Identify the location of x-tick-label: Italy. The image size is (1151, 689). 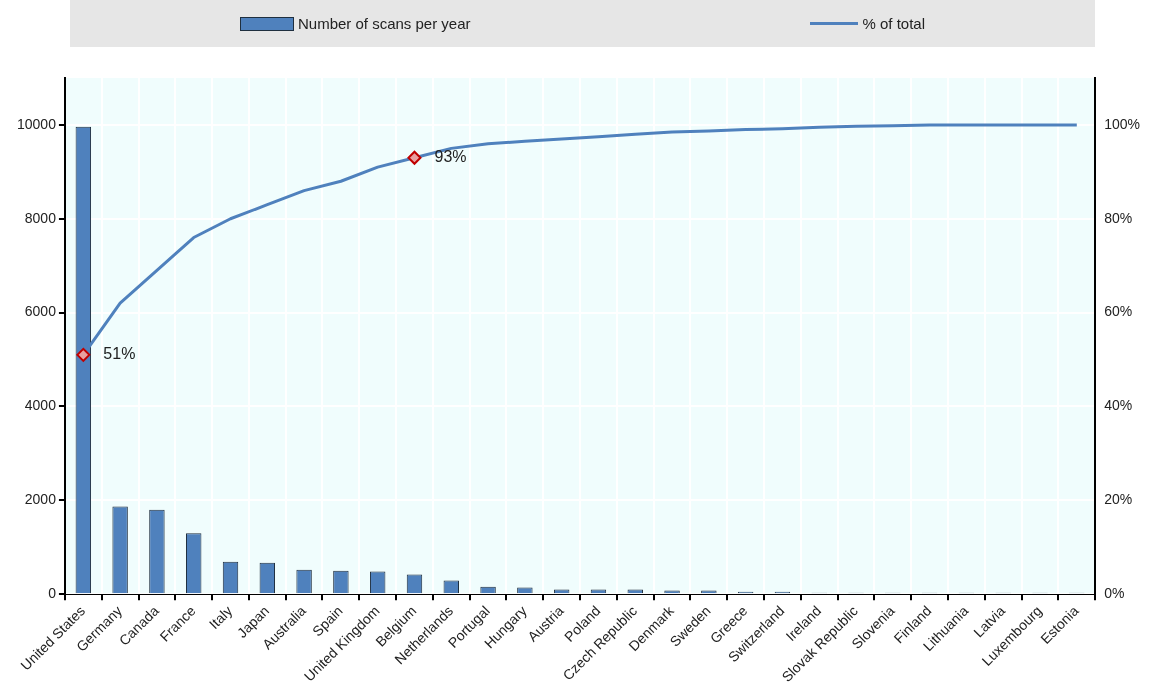
(220, 617).